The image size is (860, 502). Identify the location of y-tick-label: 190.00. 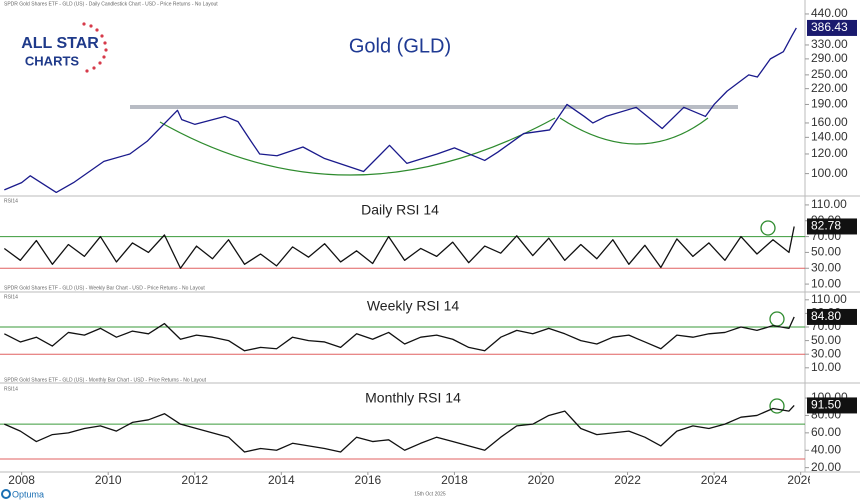
(829, 104).